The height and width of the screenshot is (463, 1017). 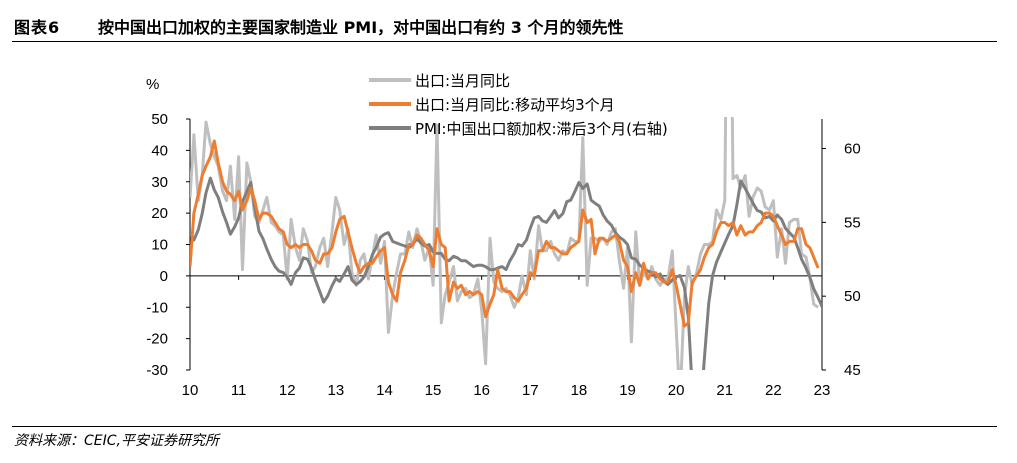 What do you see at coordinates (462, 81) in the screenshot?
I see `legend-label-1: 出口:当月同比` at bounding box center [462, 81].